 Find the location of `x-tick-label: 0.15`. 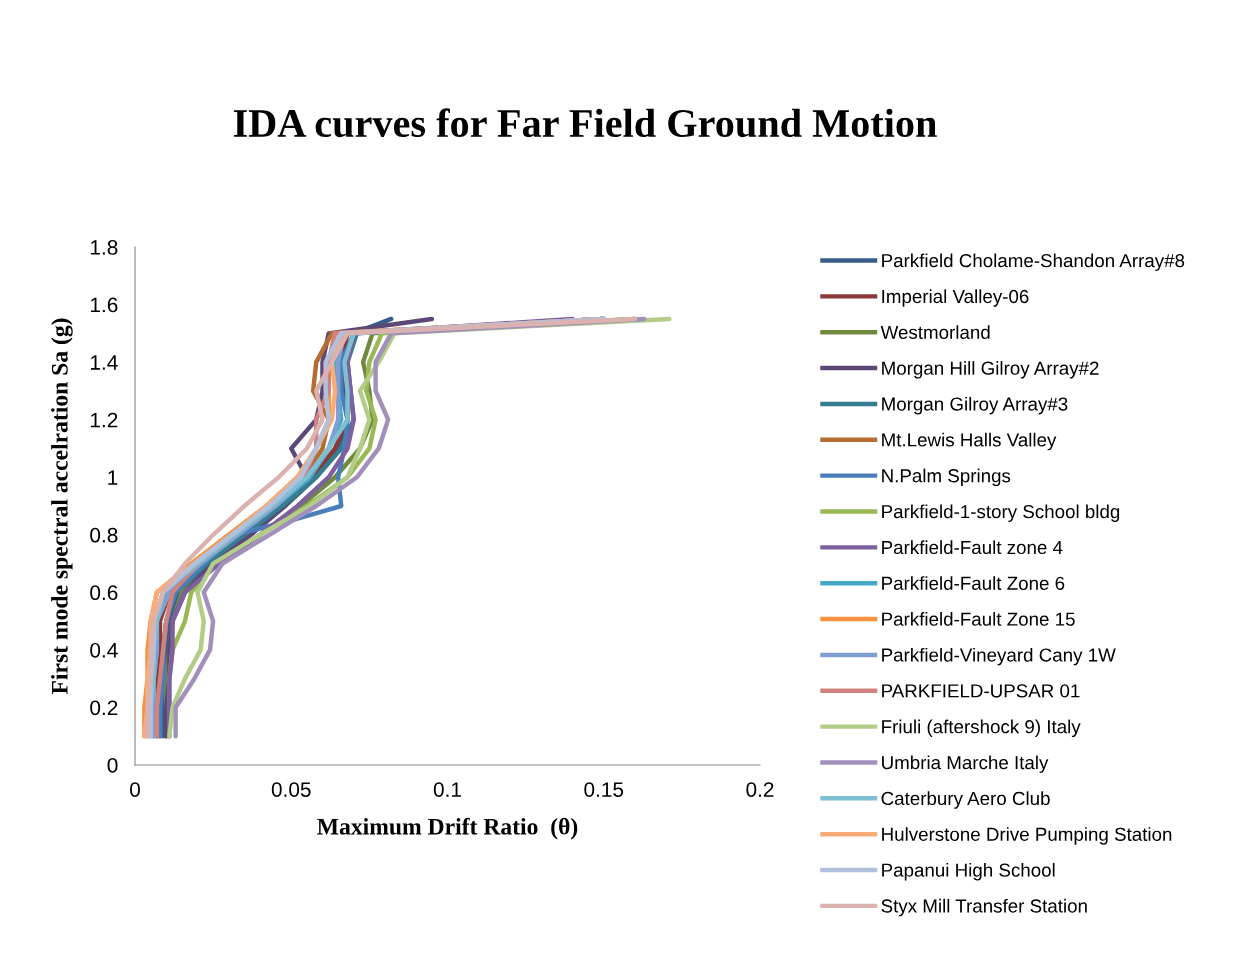

x-tick-label: 0.15 is located at coordinates (604, 789).